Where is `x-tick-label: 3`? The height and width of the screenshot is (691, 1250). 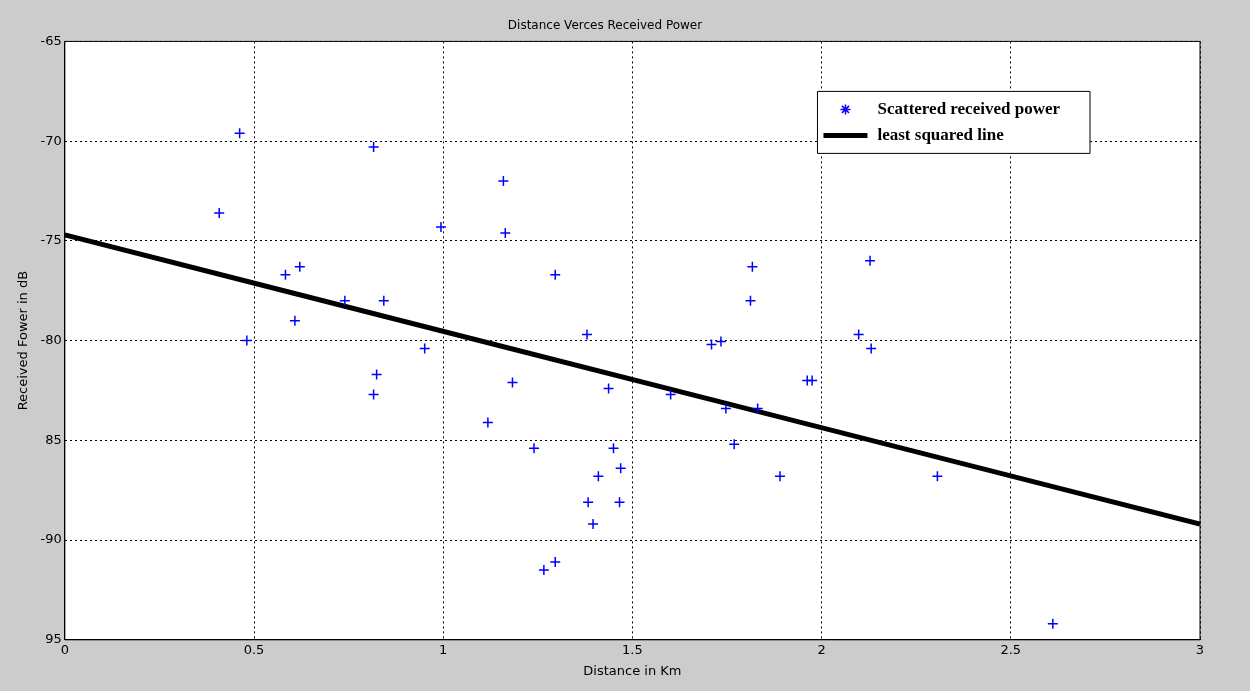
x-tick-label: 3 is located at coordinates (1200, 649).